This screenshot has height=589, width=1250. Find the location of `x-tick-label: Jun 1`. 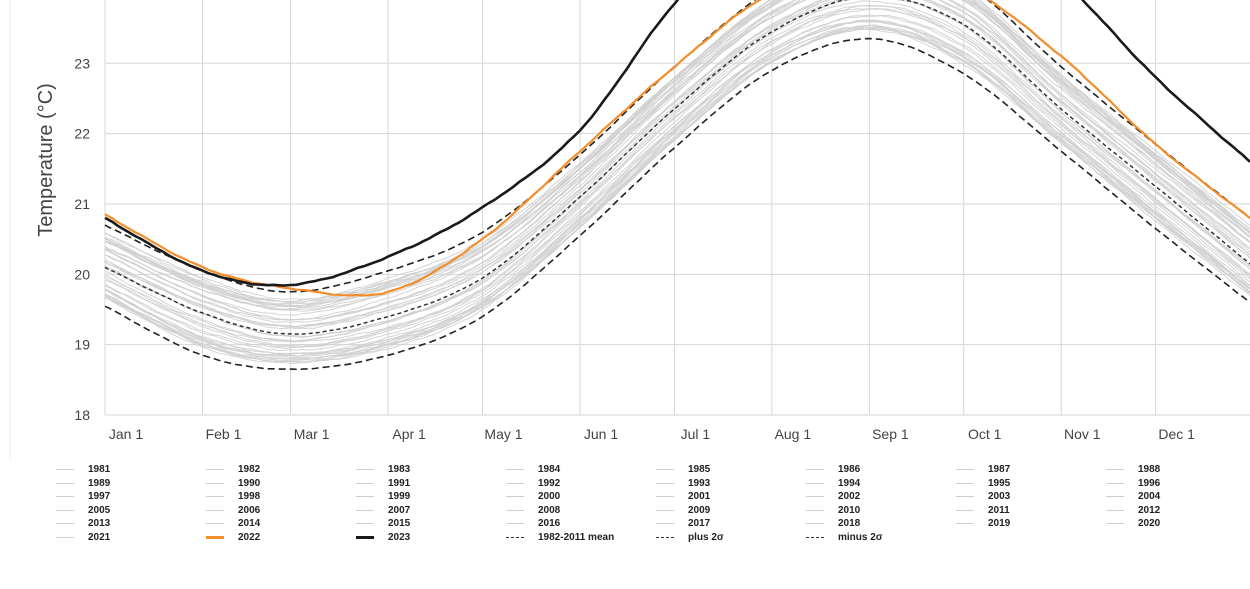

x-tick-label: Jun 1 is located at coordinates (601, 434).